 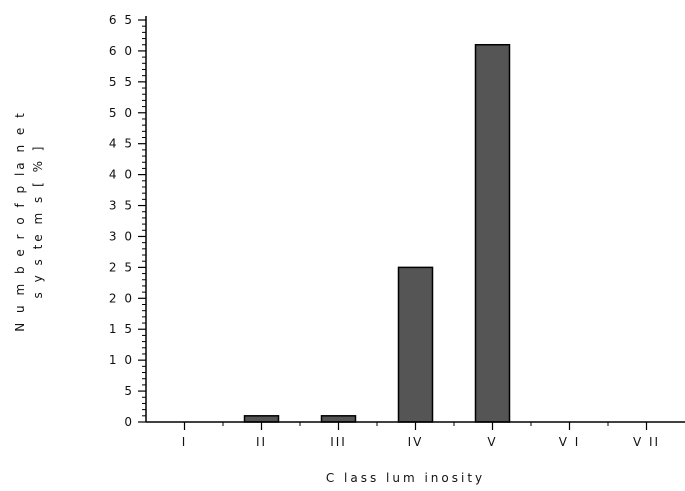 What do you see at coordinates (121, 360) in the screenshot?
I see `y-tick-label: 1 0` at bounding box center [121, 360].